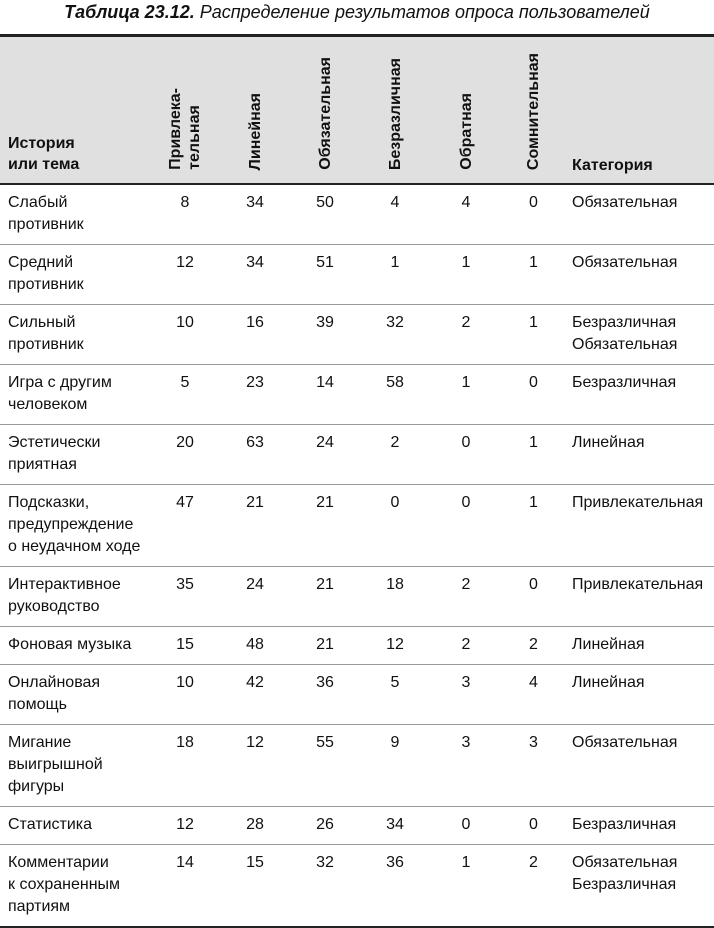  Describe the element at coordinates (325, 334) in the screenshot. I see `row-value: 39` at that location.